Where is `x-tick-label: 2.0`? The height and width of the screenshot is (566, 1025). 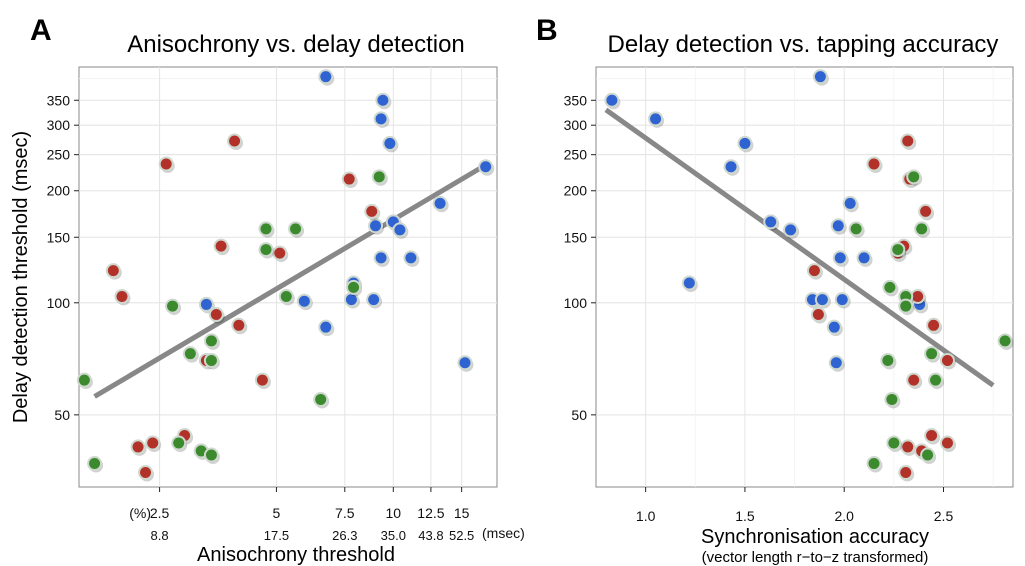 x-tick-label: 2.0 is located at coordinates (844, 516).